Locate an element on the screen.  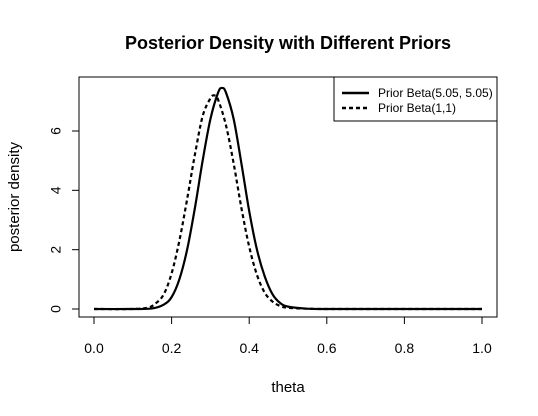
legend-box is located at coordinates (415, 99).